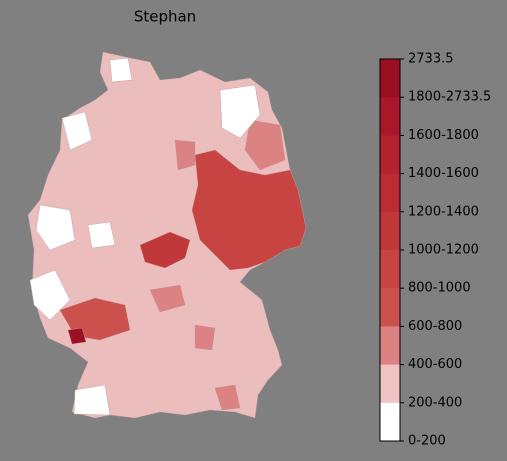 Image resolution: width=507 pixels, height=461 pixels. I want to click on colorbar-label: 0-200, so click(427, 441).